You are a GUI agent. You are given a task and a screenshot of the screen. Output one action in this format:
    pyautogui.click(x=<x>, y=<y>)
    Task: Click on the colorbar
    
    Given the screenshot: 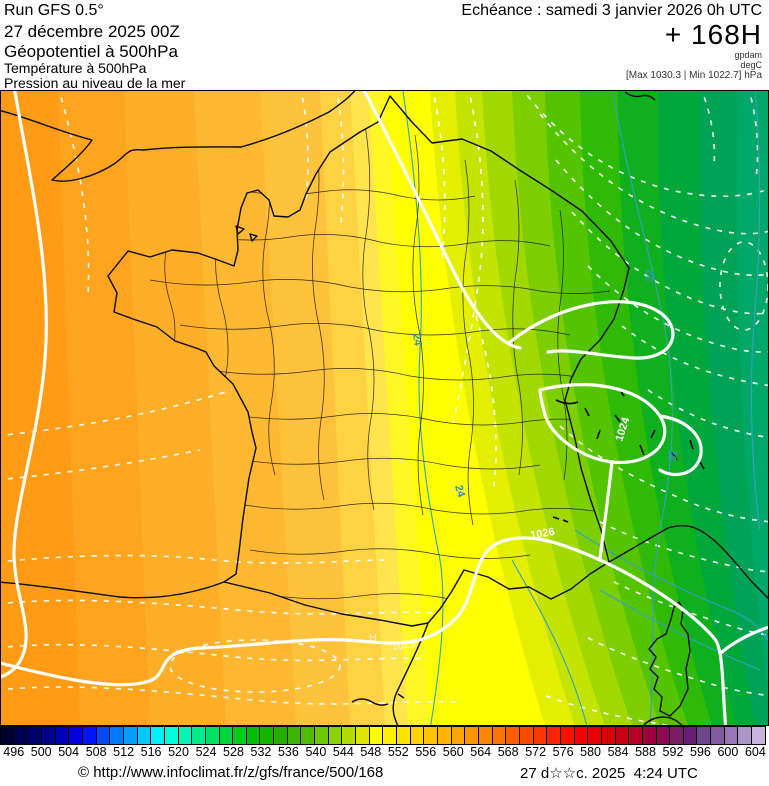 What is the action you would take?
    pyautogui.click(x=383, y=735)
    